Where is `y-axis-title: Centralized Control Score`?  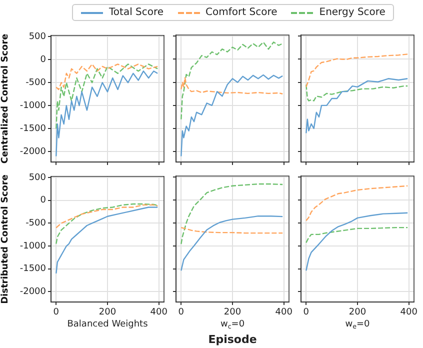
y-axis-title: Centralized Control Score is located at coordinates (5, 99).